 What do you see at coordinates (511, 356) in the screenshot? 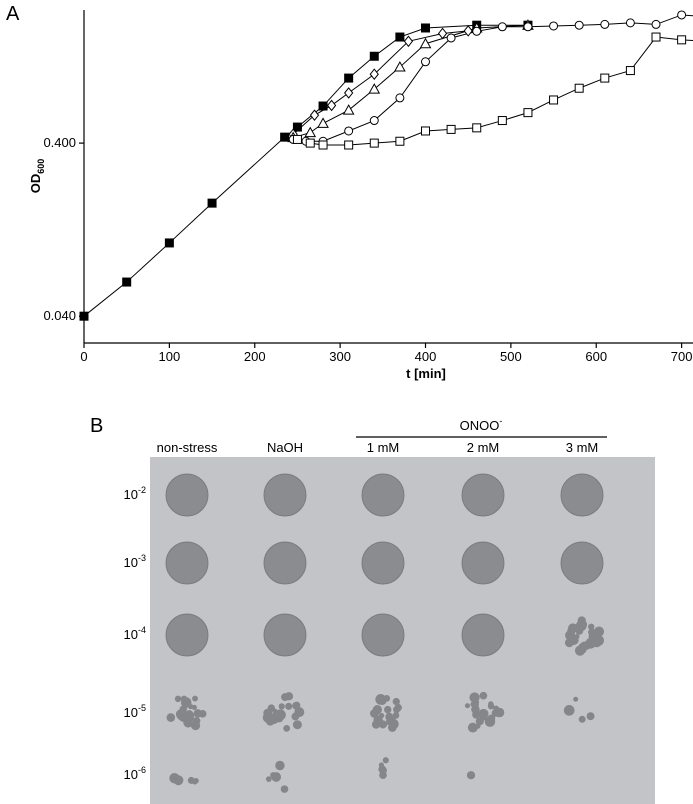
I see `x-tick-label: 500` at bounding box center [511, 356].